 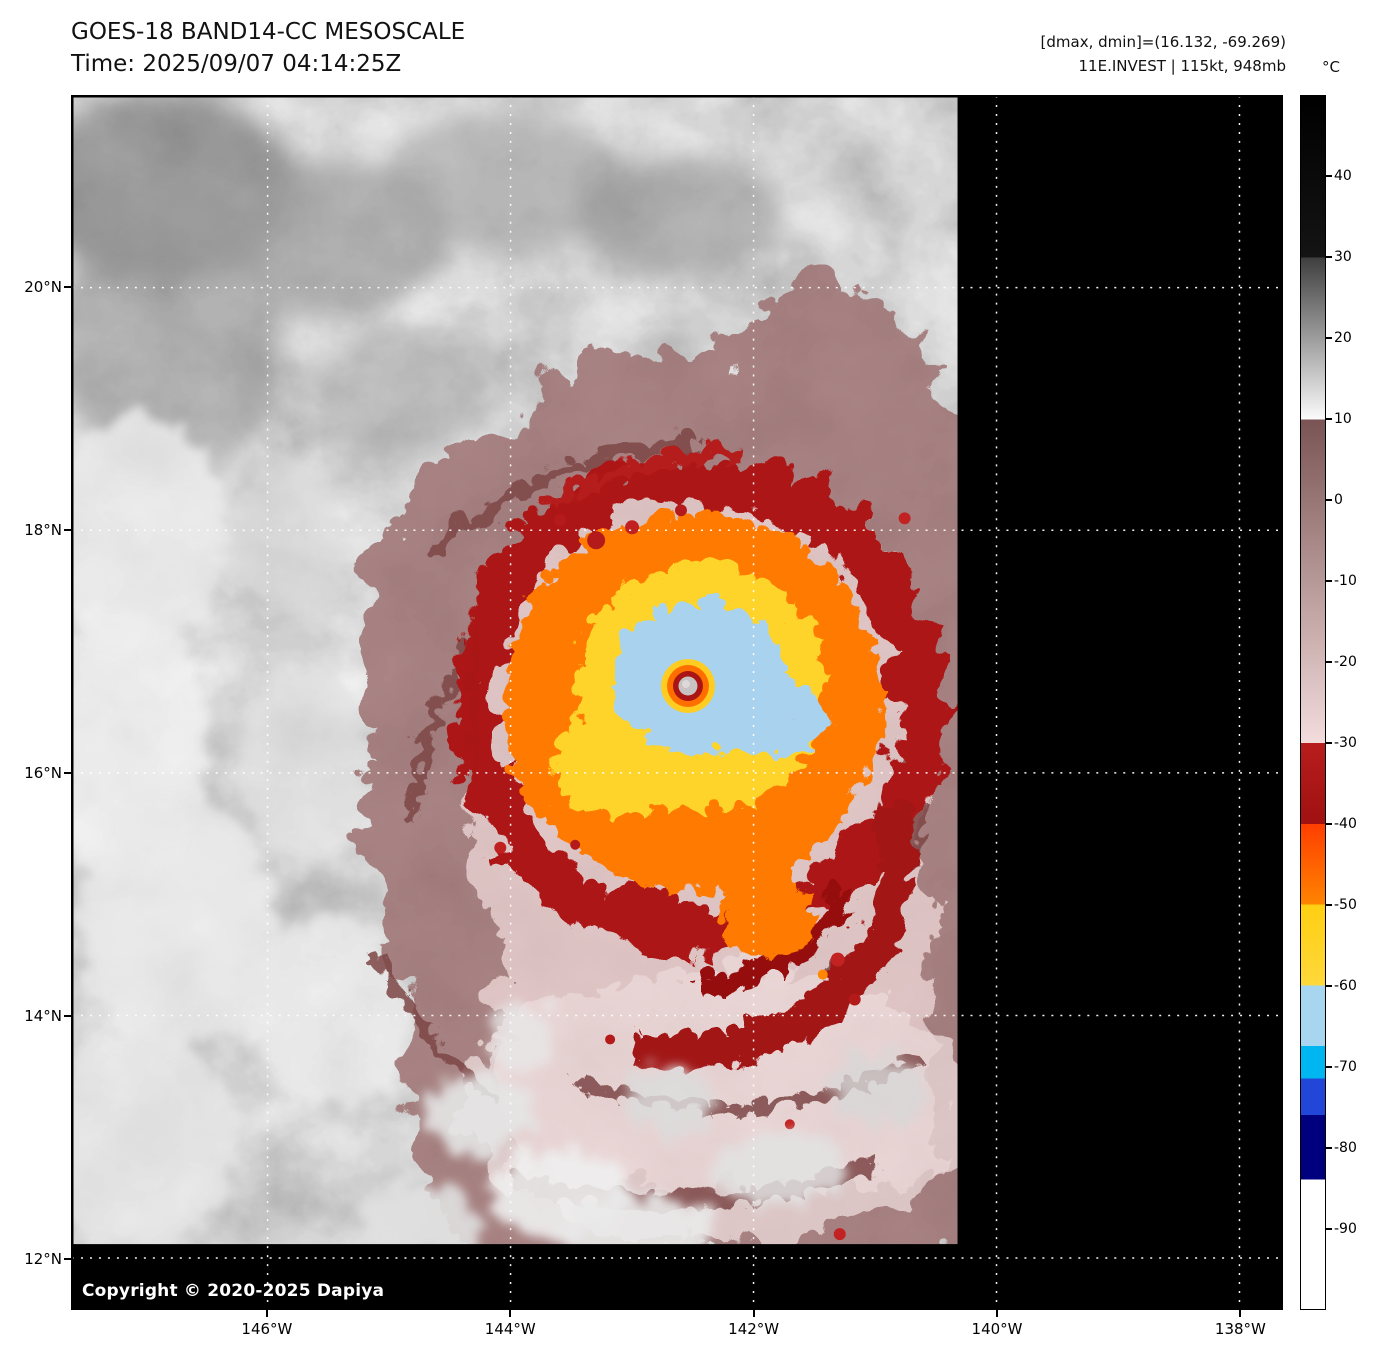 What do you see at coordinates (1345, 662) in the screenshot?
I see `colorbar-tick-label: -20` at bounding box center [1345, 662].